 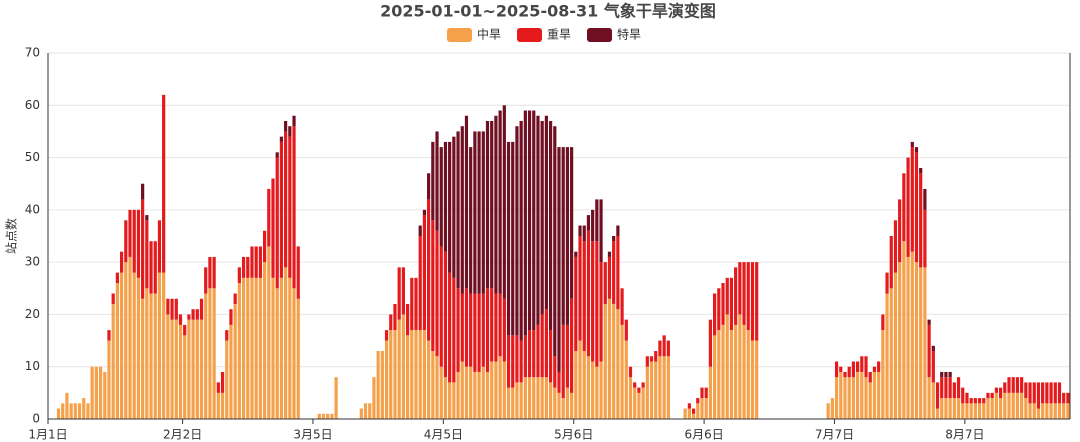 I want to click on legend-swatch, so click(x=459, y=35).